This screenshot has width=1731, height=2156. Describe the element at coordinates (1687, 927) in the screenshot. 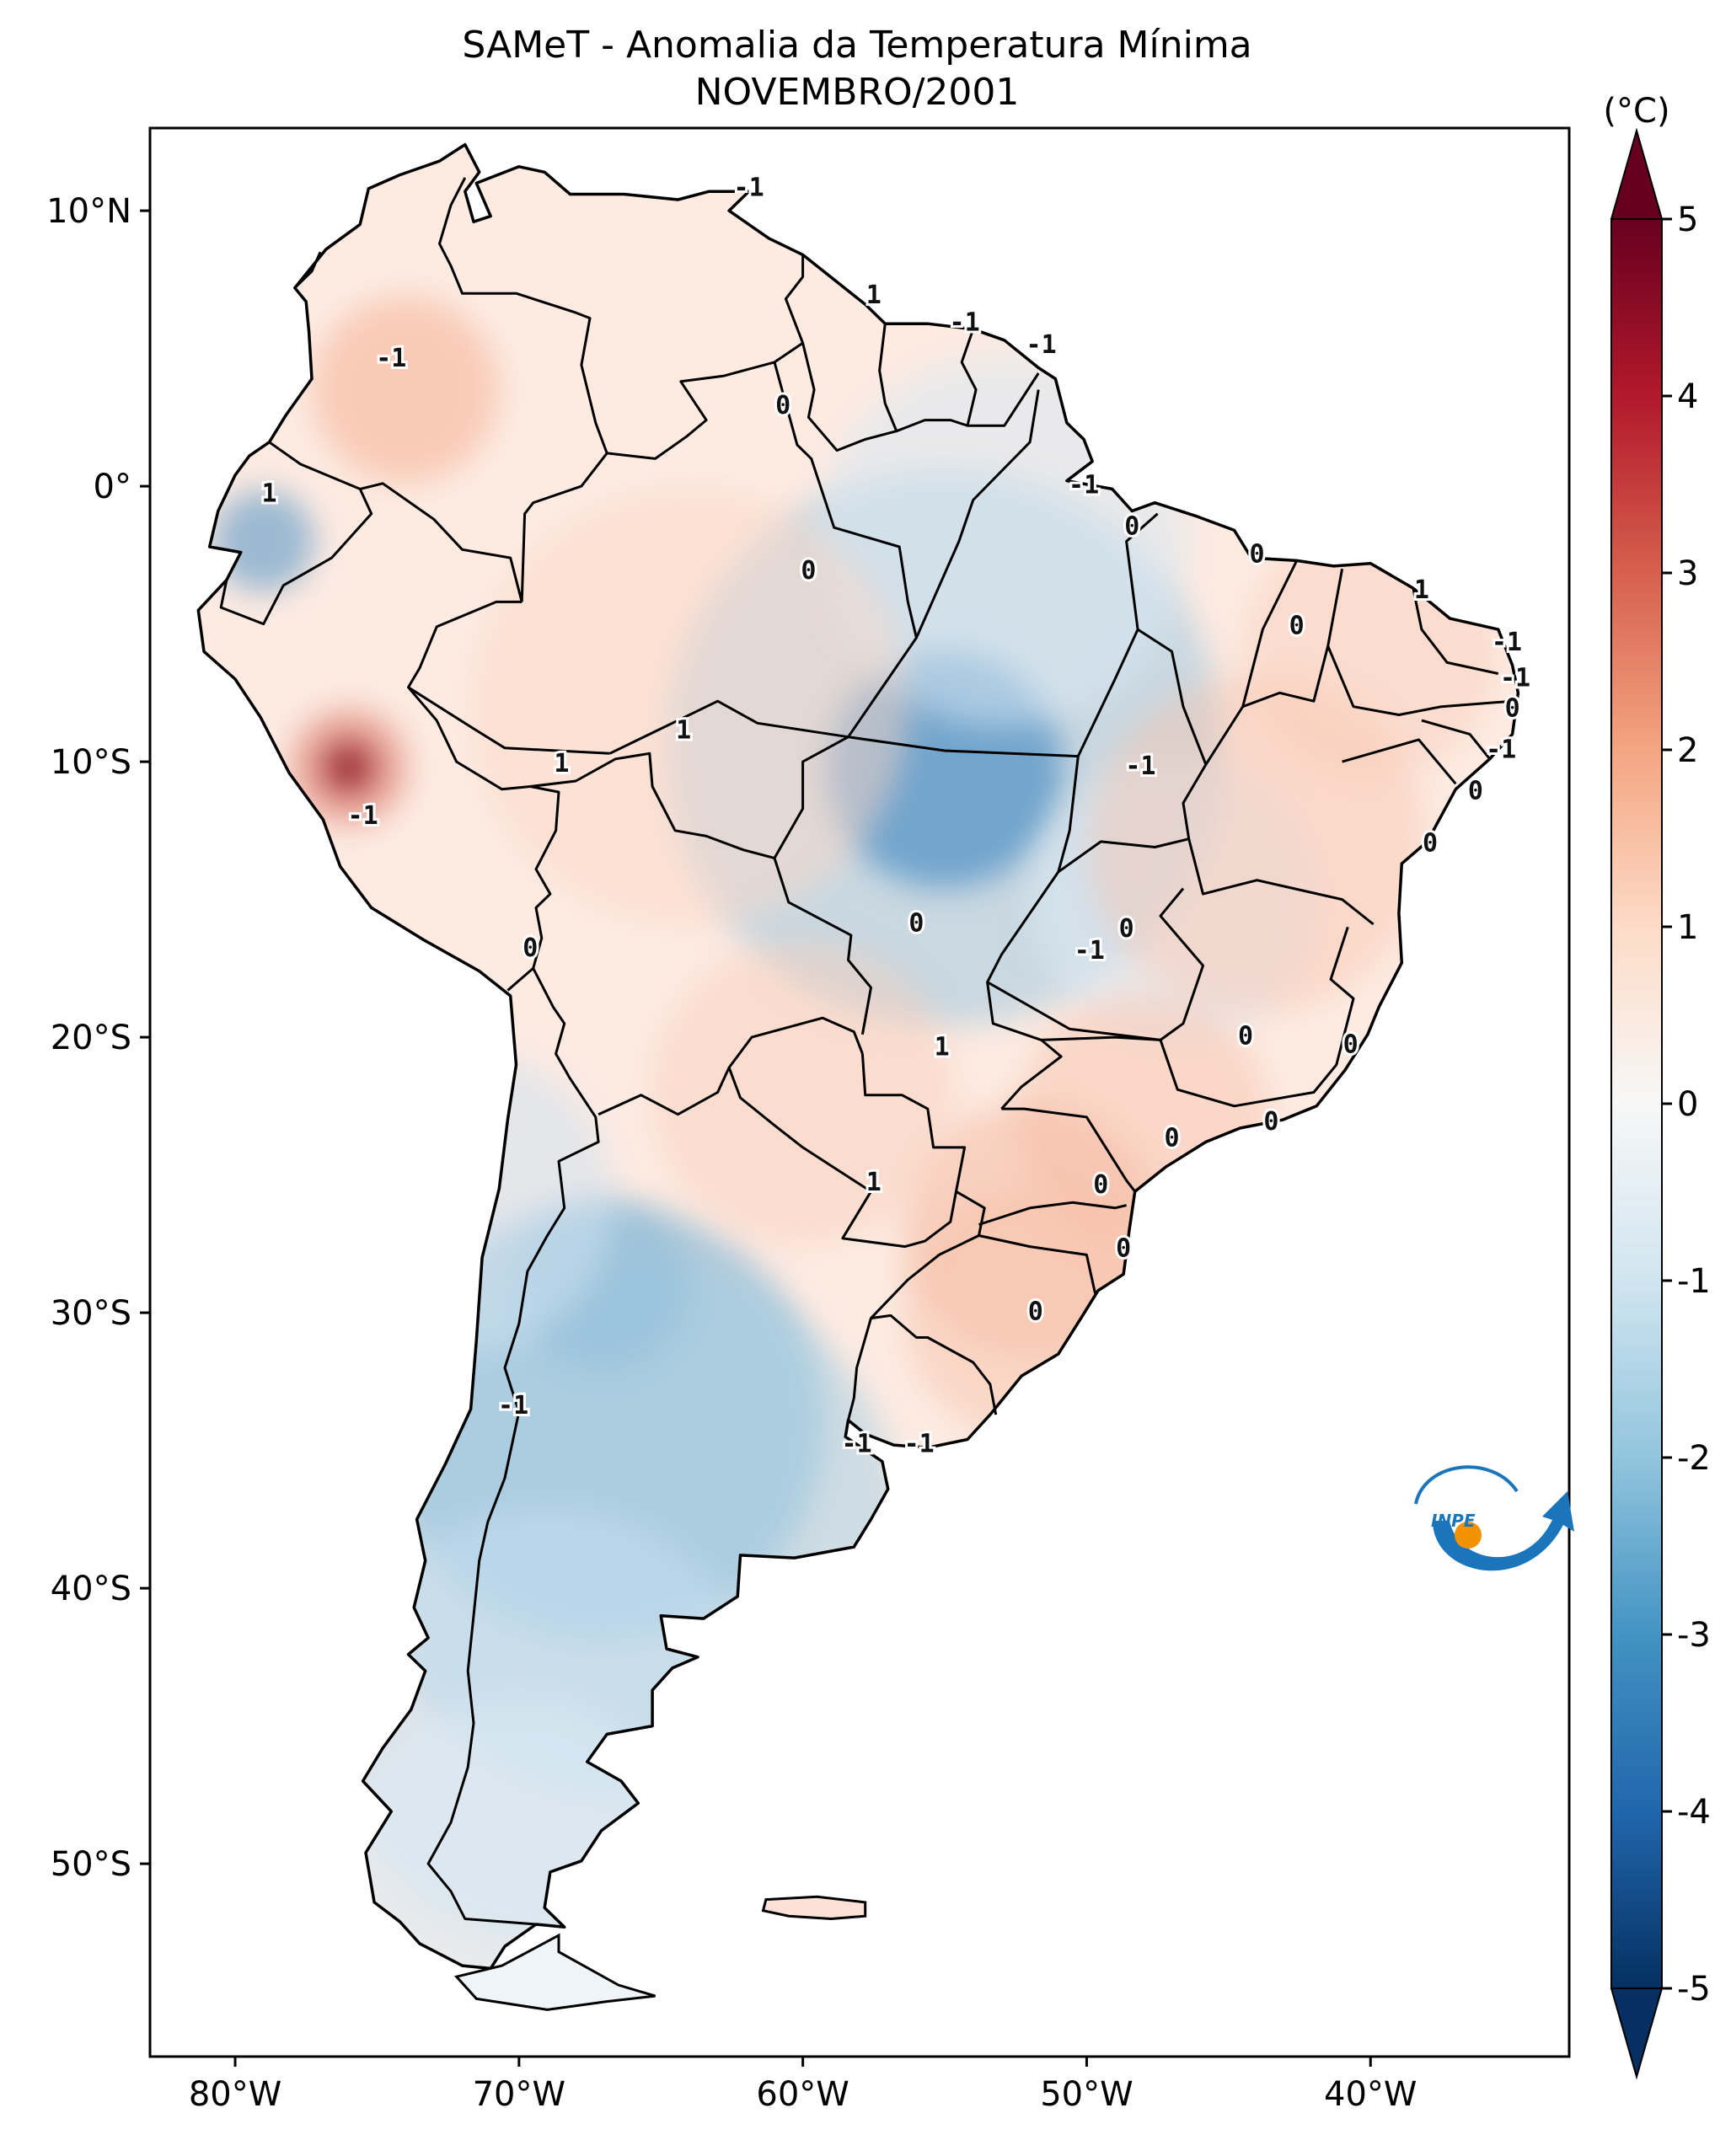

I see `colorbar-tick-label: 1` at that location.